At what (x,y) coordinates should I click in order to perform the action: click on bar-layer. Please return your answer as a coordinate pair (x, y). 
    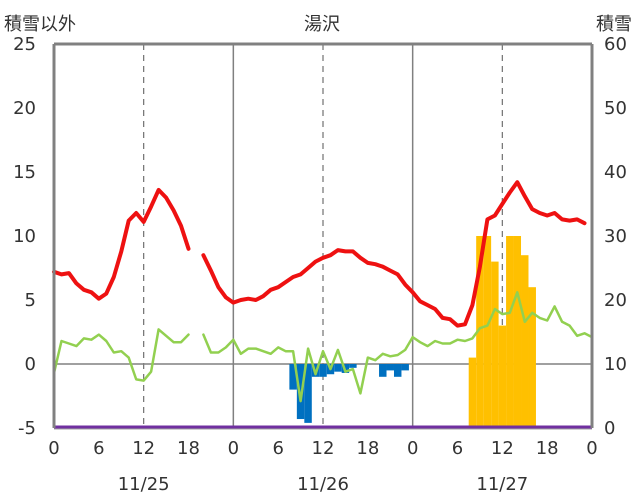
    Looking at the image, I should click on (412, 332).